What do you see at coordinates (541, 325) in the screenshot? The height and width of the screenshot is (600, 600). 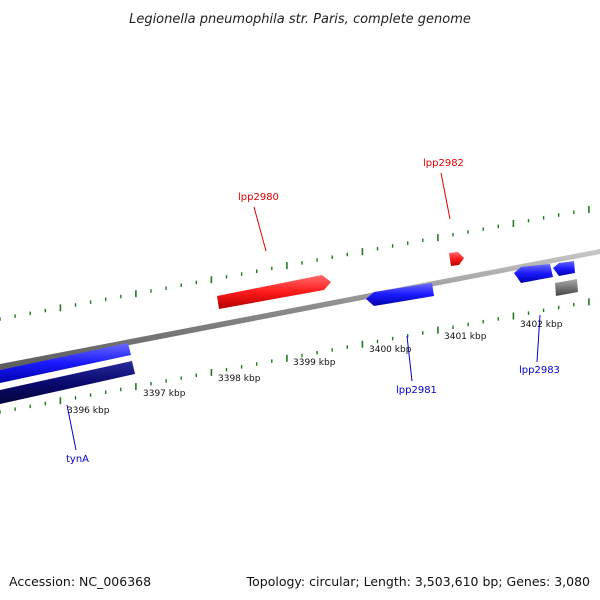 I see `tick-label-3402: 3402 kbp` at bounding box center [541, 325].